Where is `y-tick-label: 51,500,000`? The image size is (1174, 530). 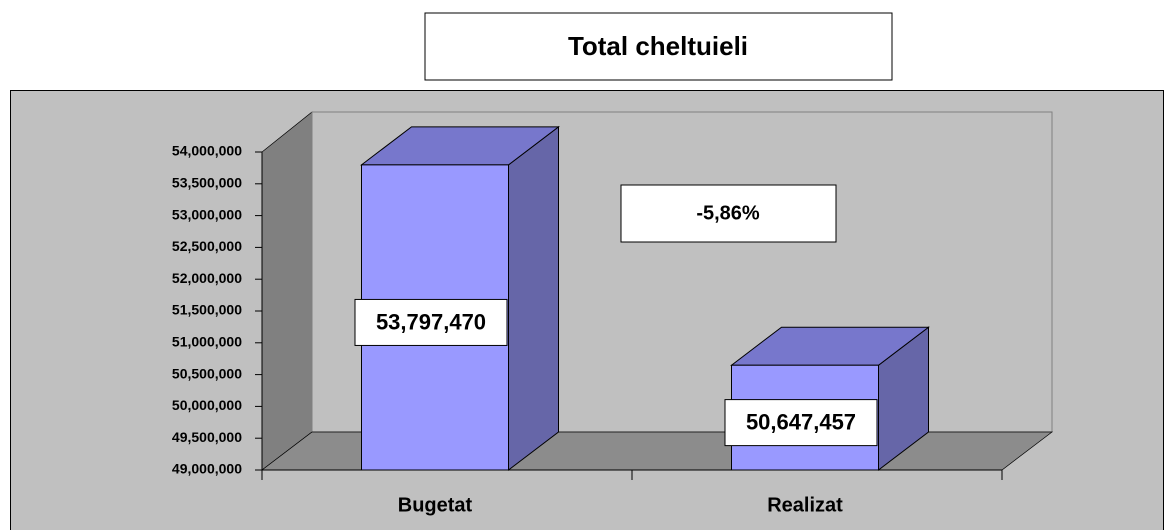 y-tick-label: 51,500,000 is located at coordinates (207, 310).